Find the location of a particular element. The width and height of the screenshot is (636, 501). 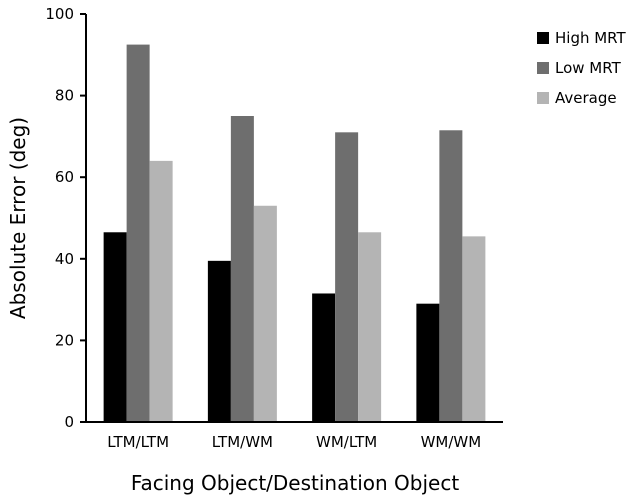

legend-label: High MRT is located at coordinates (591, 38).